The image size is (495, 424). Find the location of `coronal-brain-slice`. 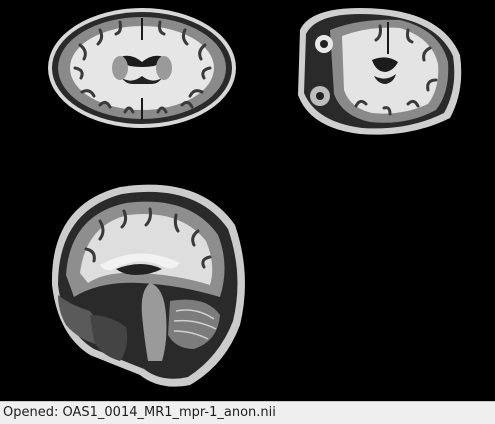

coronal-brain-slice is located at coordinates (380, 71).